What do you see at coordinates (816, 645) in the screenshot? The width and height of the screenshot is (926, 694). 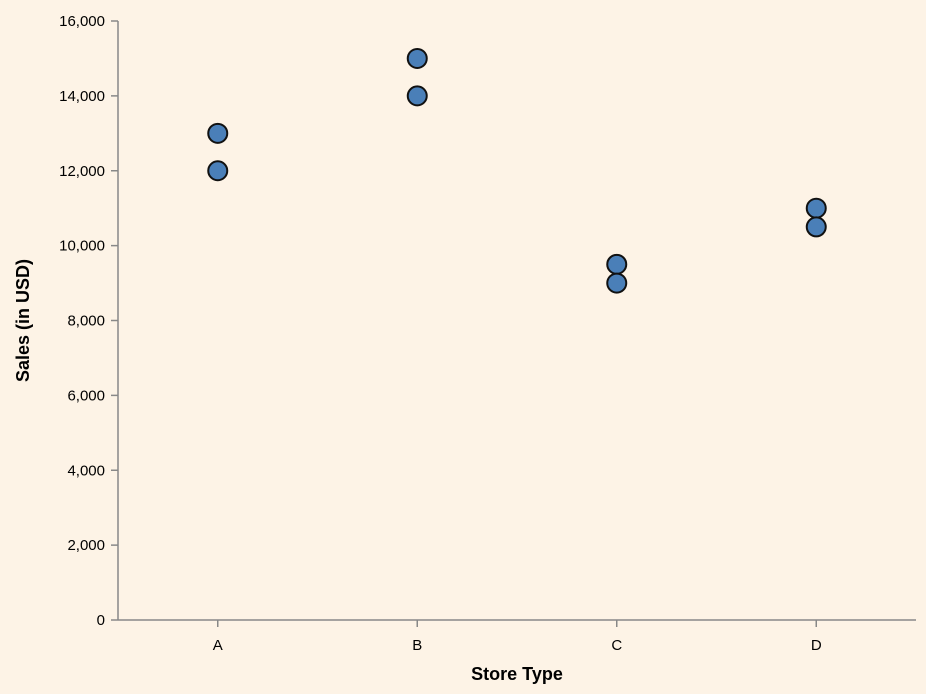 I see `x-tick-label: D` at bounding box center [816, 645].